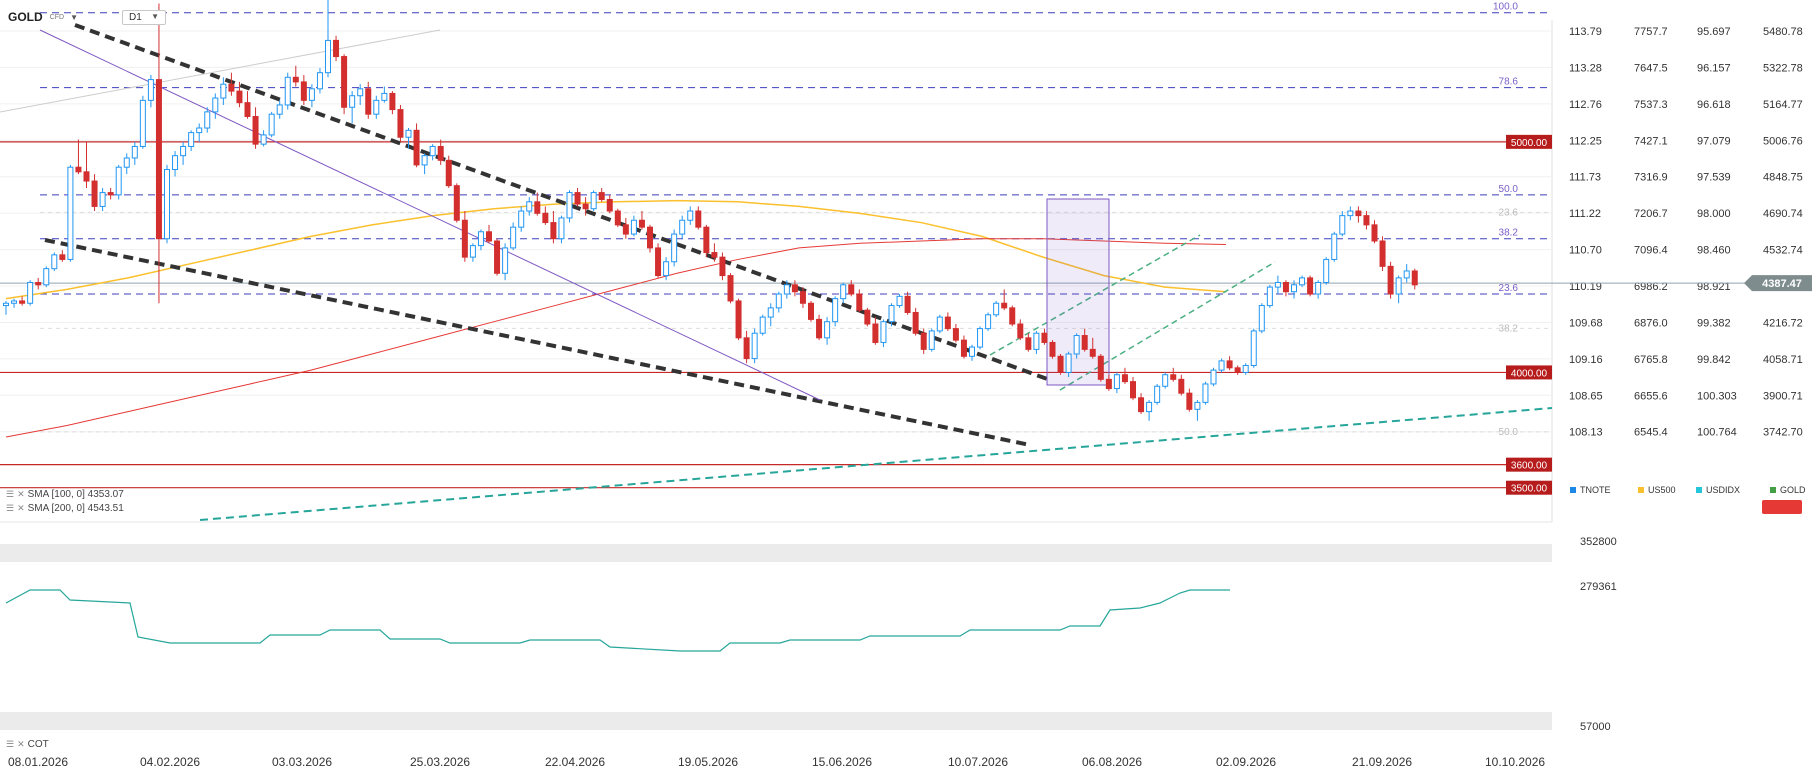  I want to click on price-scale-us500-tick: 7316.9, so click(1651, 178).